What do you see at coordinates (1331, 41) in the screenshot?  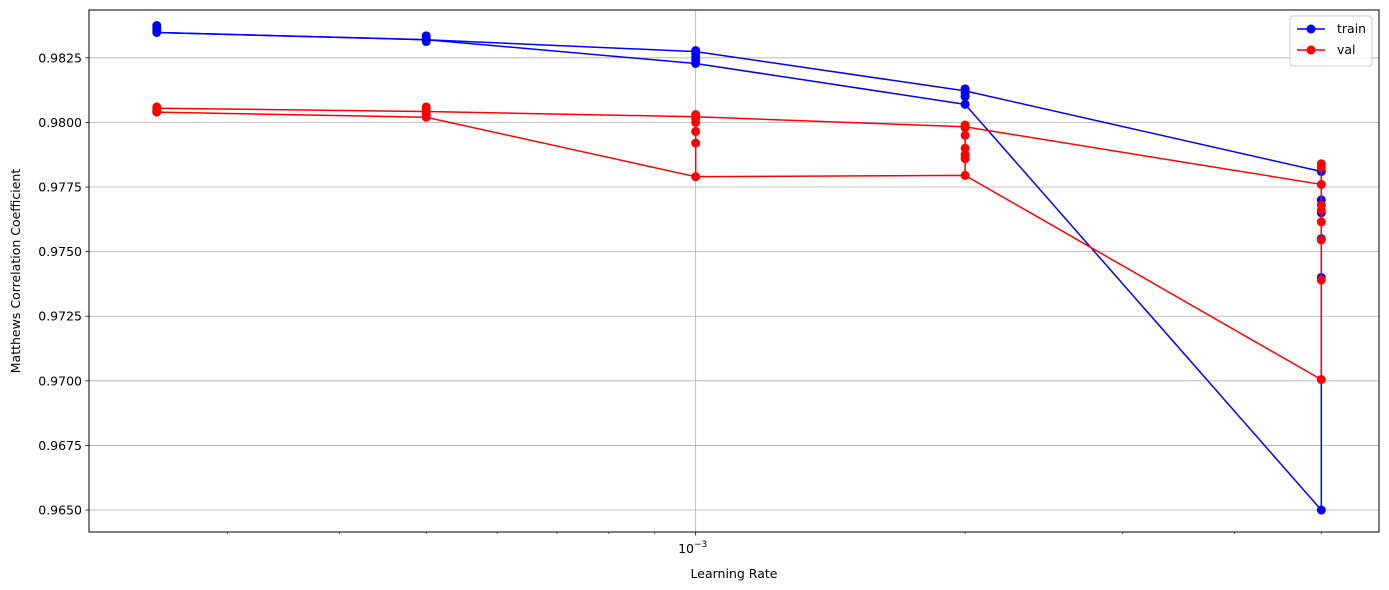 I see `legend: train val` at bounding box center [1331, 41].